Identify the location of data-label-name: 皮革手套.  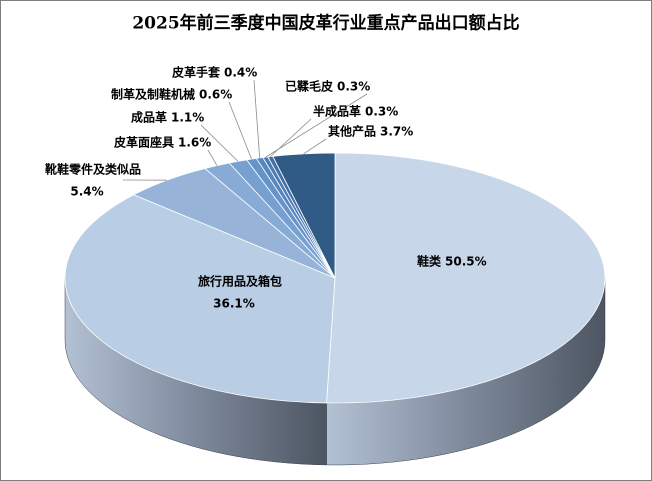
(196, 72).